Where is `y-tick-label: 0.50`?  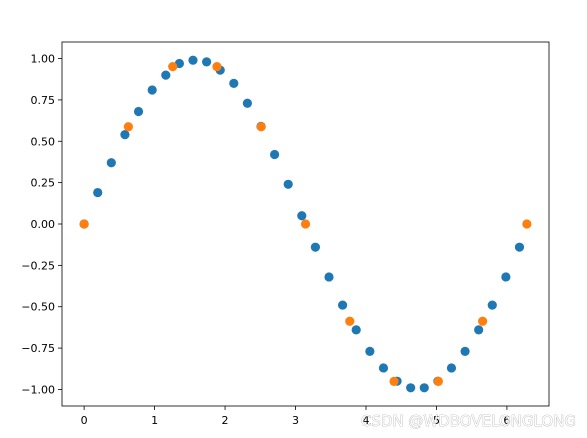
y-tick-label: 0.50 is located at coordinates (43, 141).